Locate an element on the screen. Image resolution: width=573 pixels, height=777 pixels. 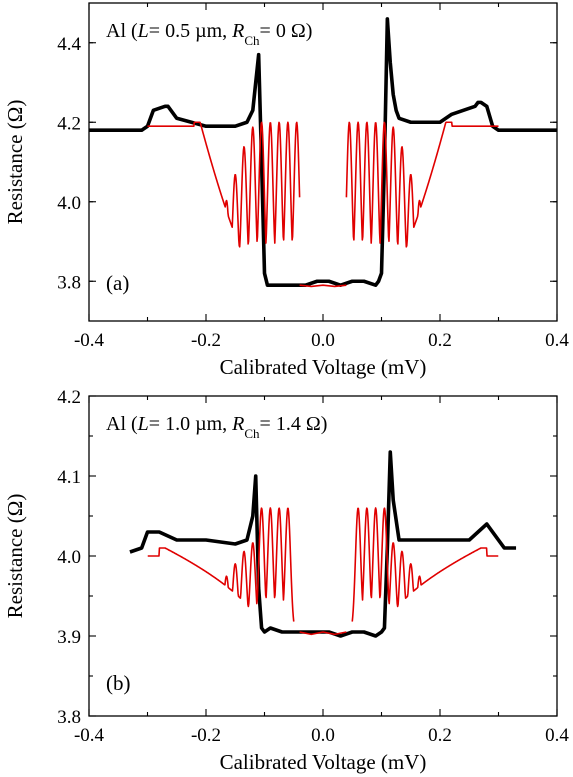
panel-title: Al (L= 1.0 µm, RCh= 1.4 Ω) is located at coordinates (216, 427).